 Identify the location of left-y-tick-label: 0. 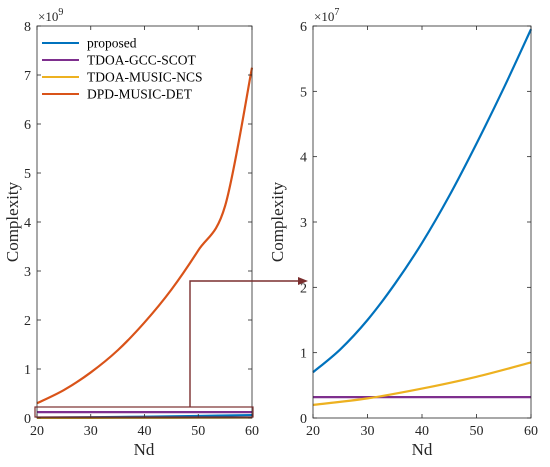
(27, 419).